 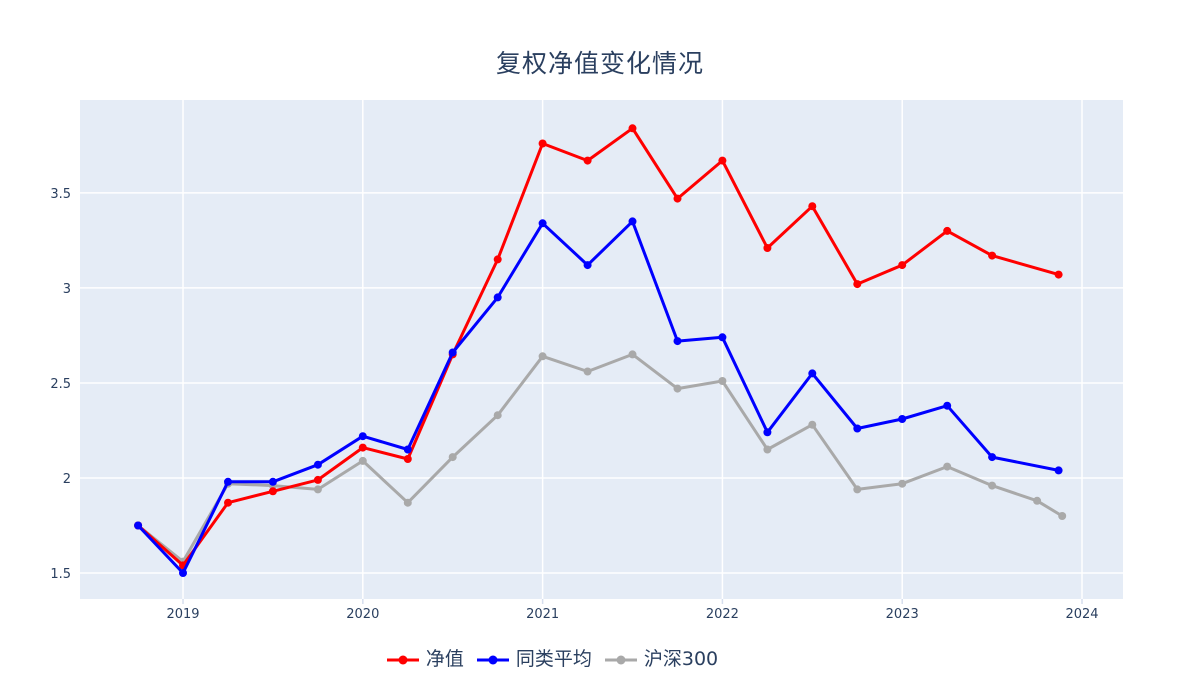 I want to click on legend-item-peer-average: 同类平均, so click(x=534, y=659).